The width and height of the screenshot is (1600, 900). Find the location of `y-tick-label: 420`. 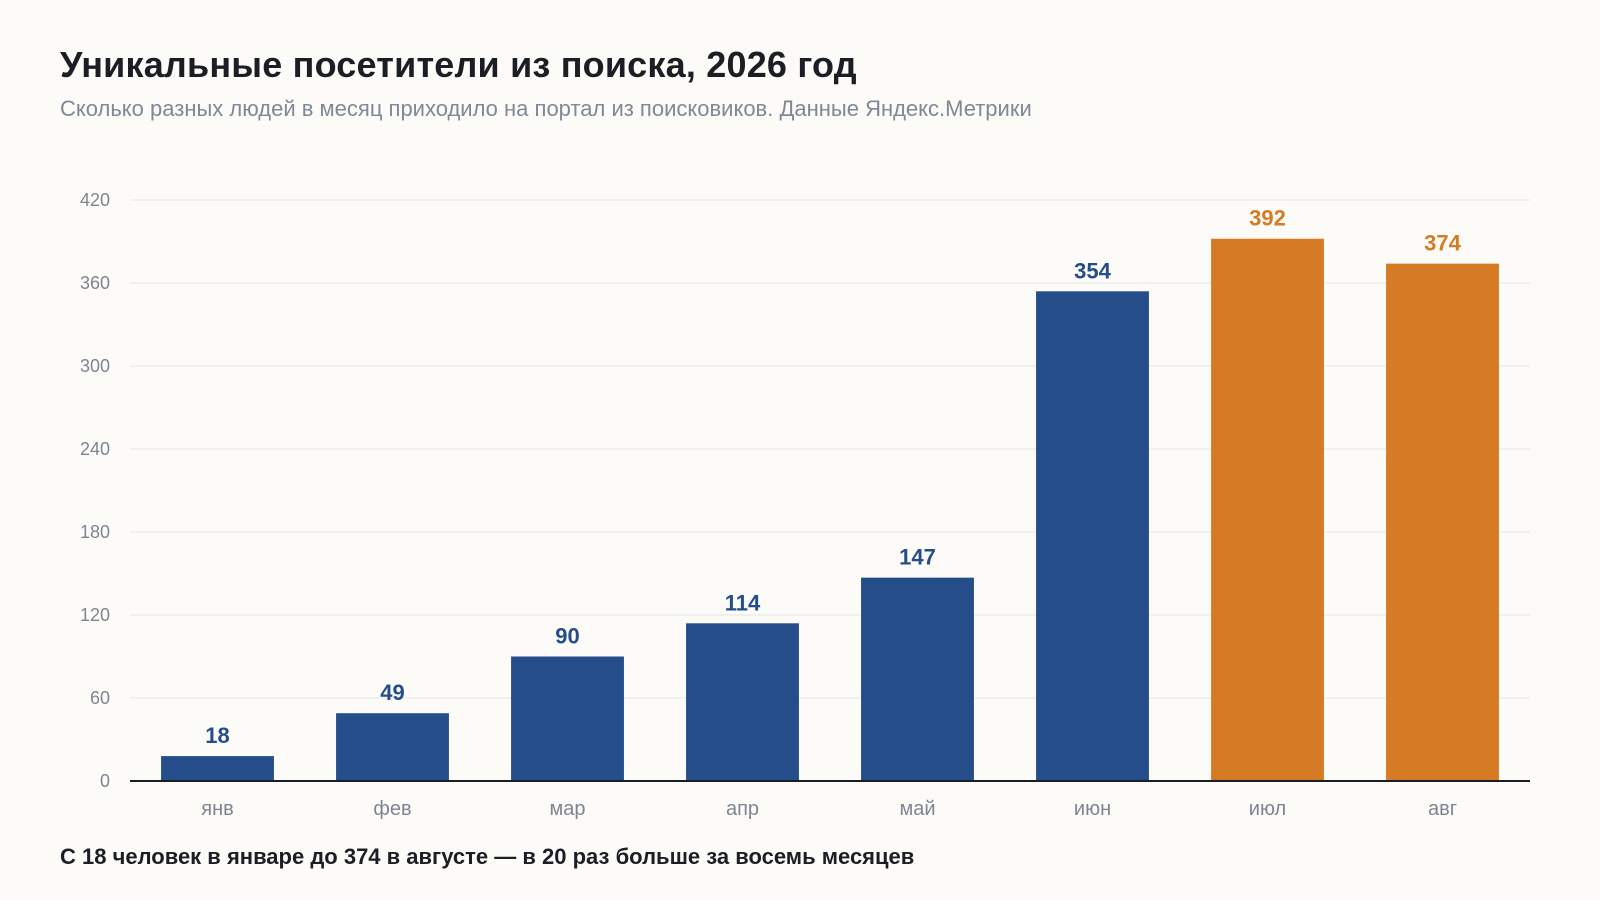

y-tick-label: 420 is located at coordinates (95, 200).